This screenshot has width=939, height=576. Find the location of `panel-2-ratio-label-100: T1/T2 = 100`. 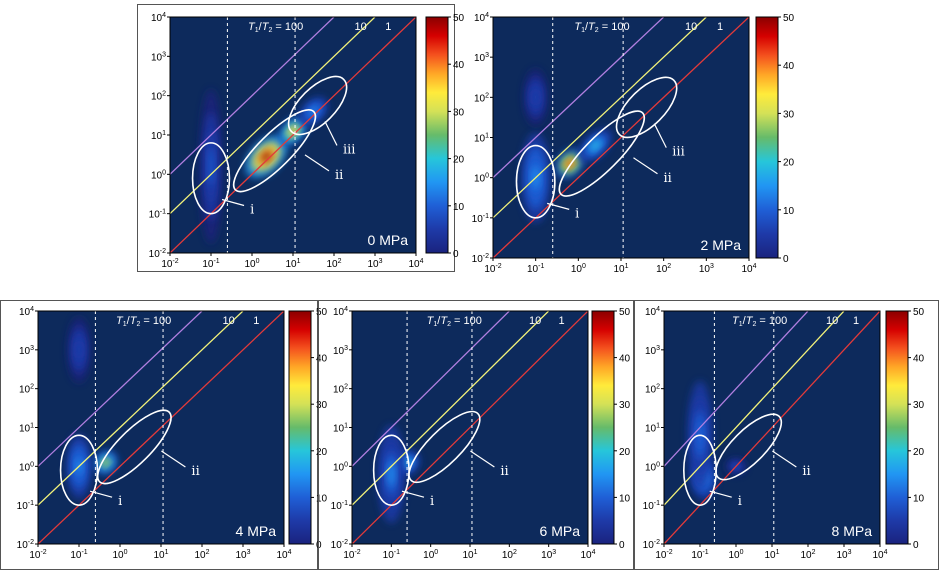

panel-2-ratio-label-100: T1/T2 = 100 is located at coordinates (601, 27).